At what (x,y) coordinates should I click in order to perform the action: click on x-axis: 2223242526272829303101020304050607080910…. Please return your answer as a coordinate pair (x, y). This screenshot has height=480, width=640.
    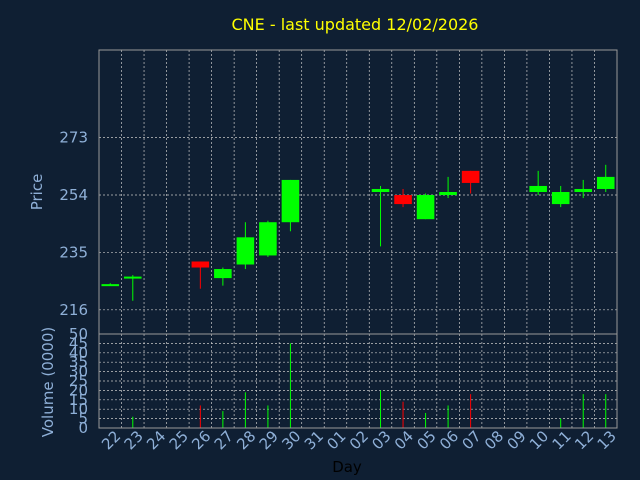
    Looking at the image, I should click on (359, 440).